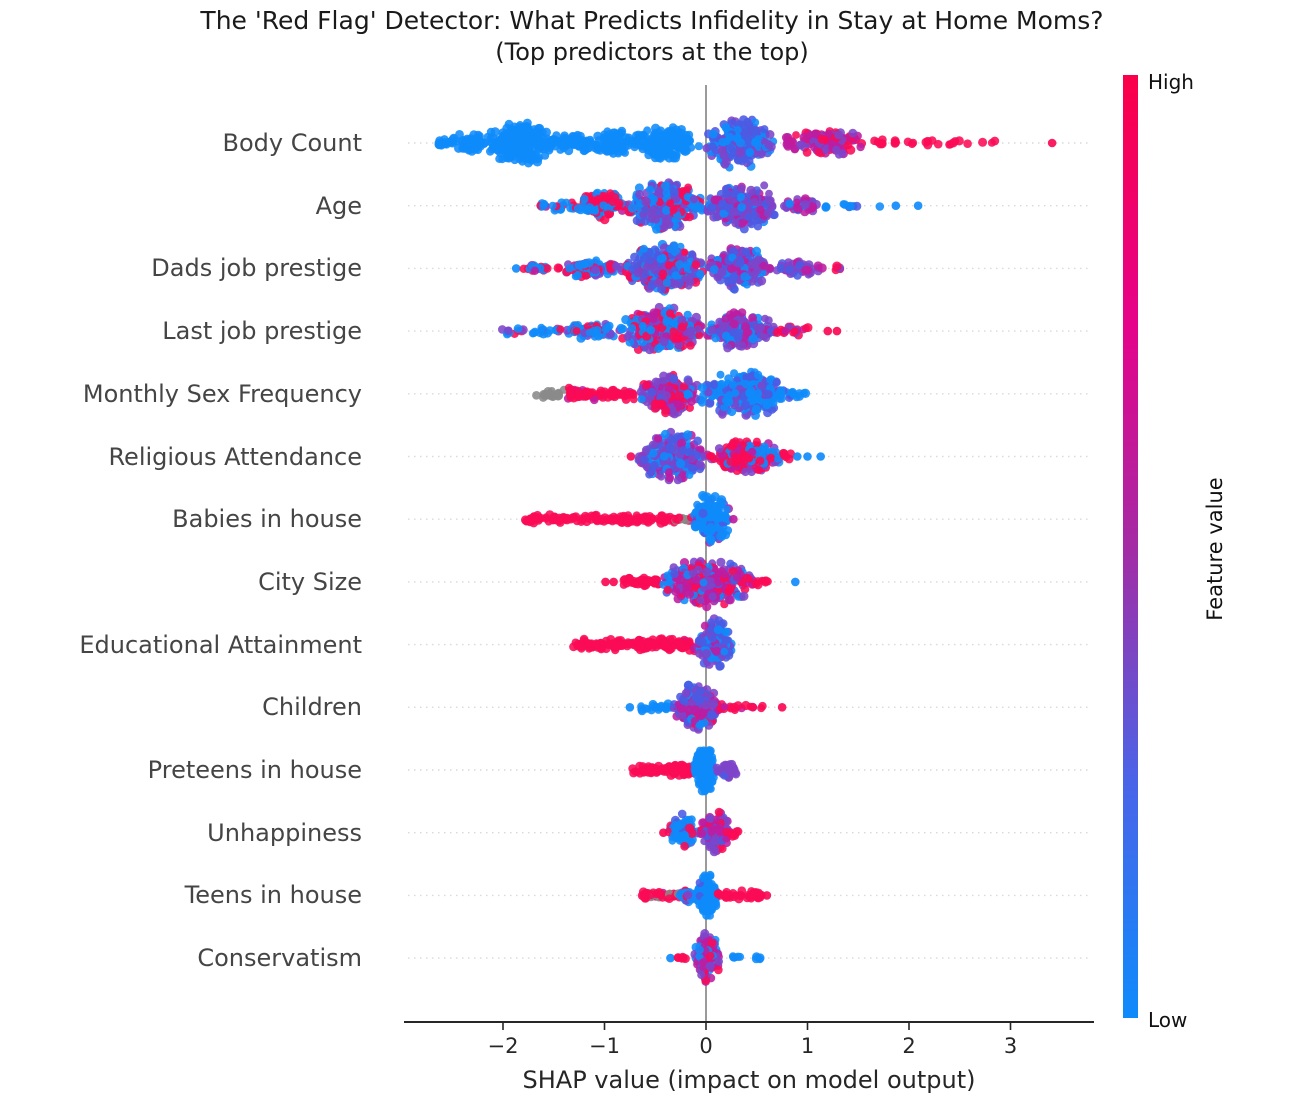  What do you see at coordinates (254, 770) in the screenshot?
I see `feature-label-preteens-in-house: Preteens in house` at bounding box center [254, 770].